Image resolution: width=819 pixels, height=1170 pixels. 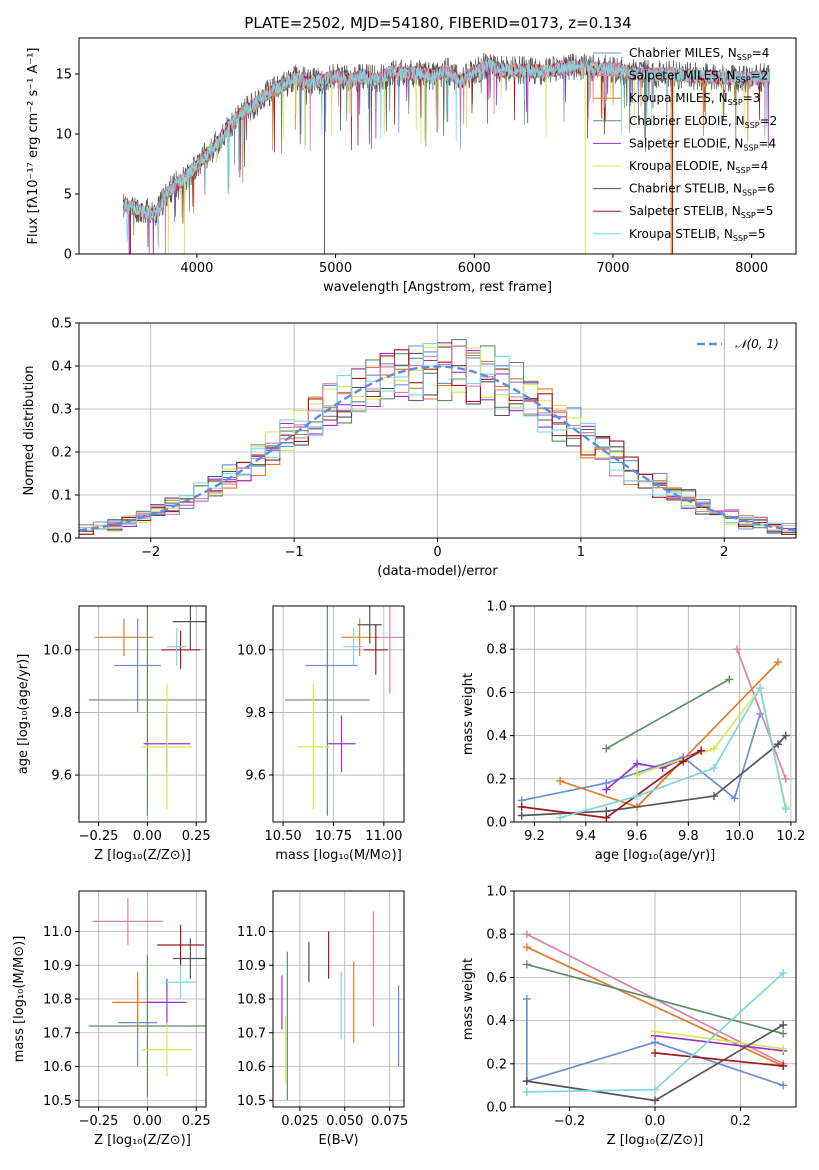 I want to click on weight-line-c9, so click(x=673, y=752).